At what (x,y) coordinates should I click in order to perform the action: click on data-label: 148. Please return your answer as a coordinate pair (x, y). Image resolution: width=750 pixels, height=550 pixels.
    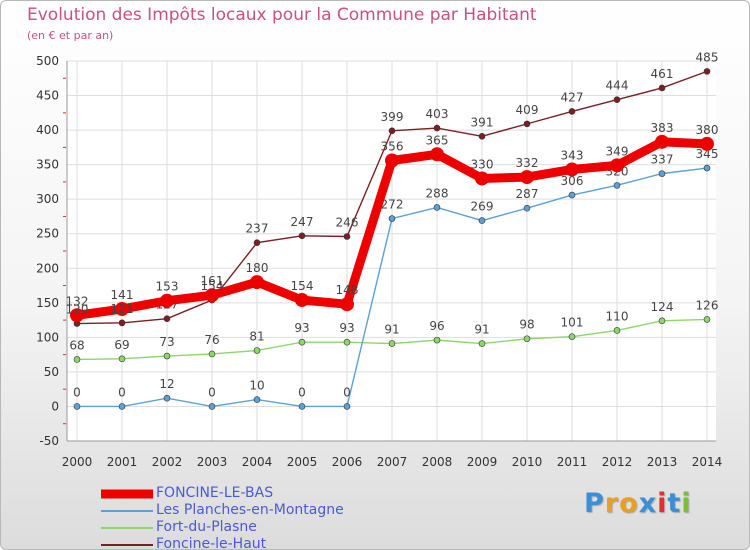
    Looking at the image, I should click on (347, 290).